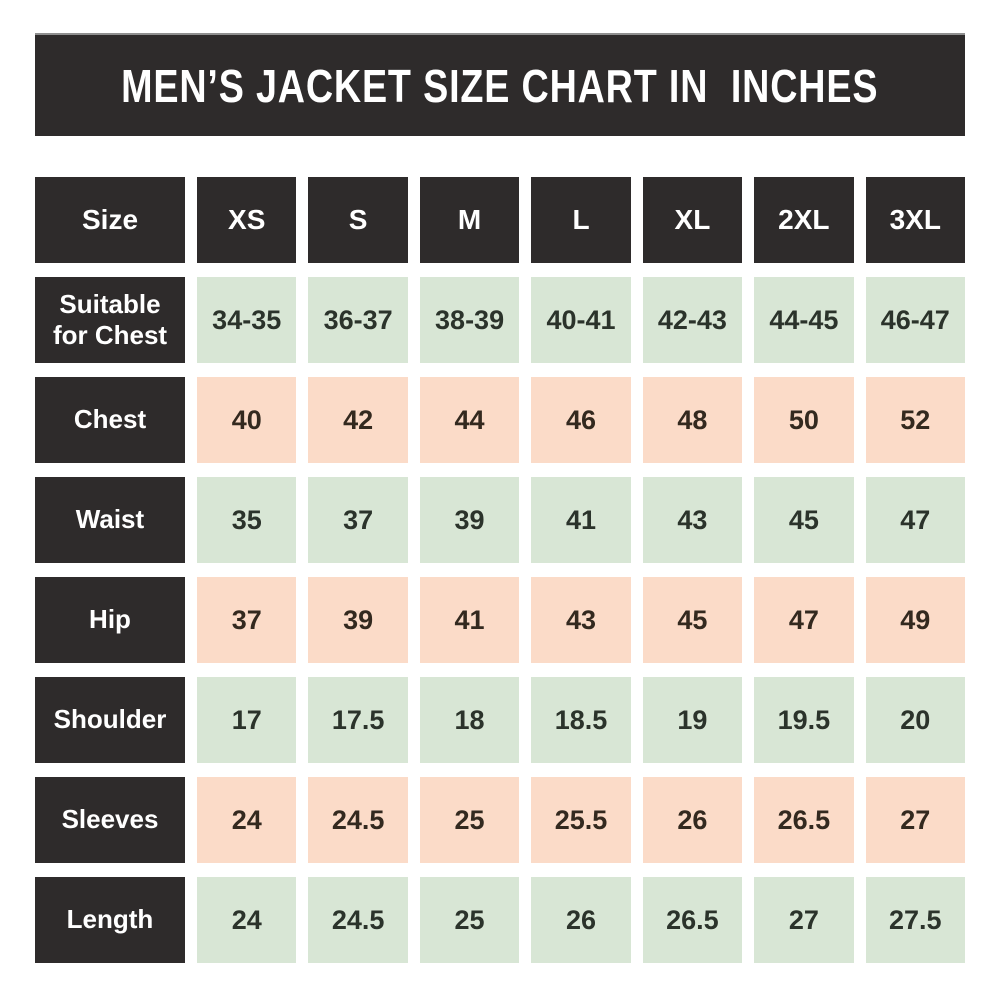 This screenshot has height=1000, width=1000. I want to click on cell-hip-xl: 45, so click(692, 620).